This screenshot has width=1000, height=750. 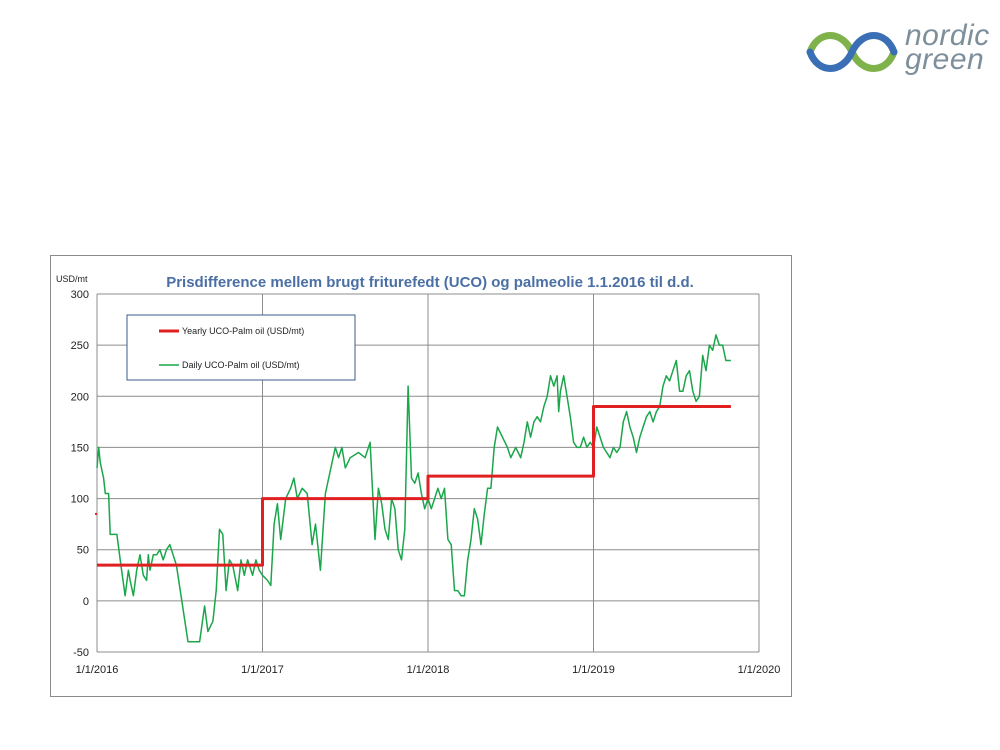 What do you see at coordinates (80, 500) in the screenshot?
I see `y-tick-label: 100` at bounding box center [80, 500].